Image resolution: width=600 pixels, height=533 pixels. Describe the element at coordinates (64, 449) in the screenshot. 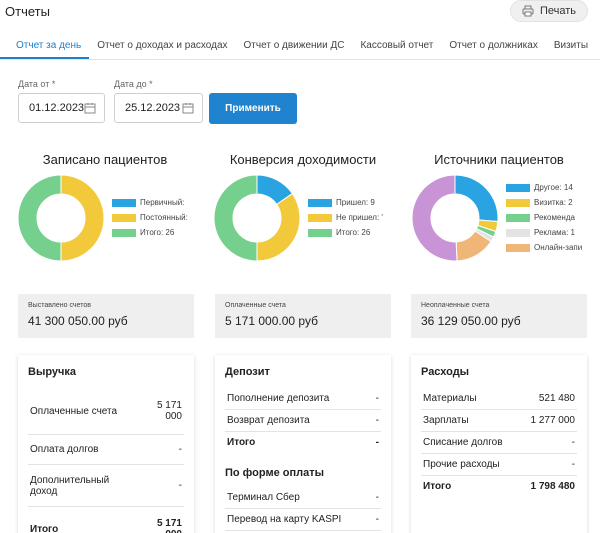

I see `row-label: Оплата долгов` at that location.